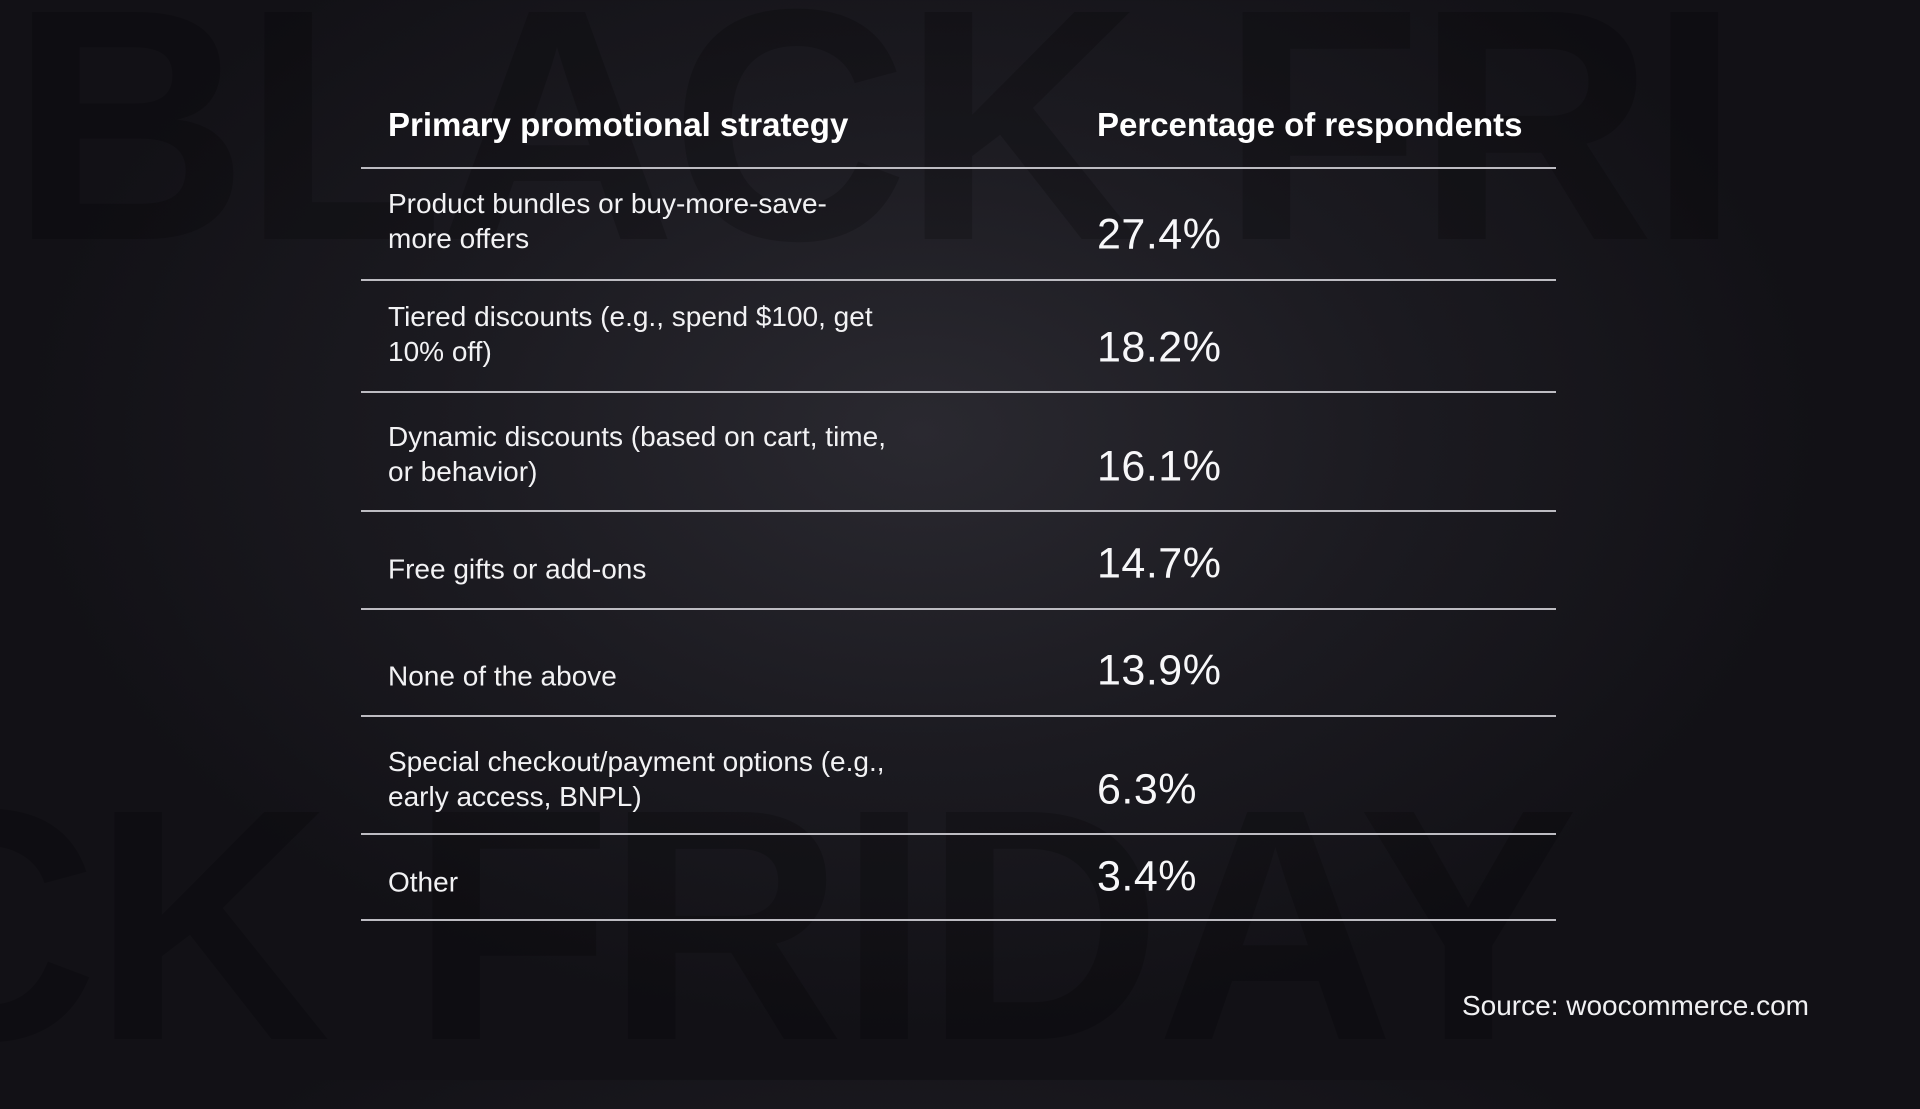 The image size is (1920, 1109). What do you see at coordinates (1147, 789) in the screenshot?
I see `percentage-cell: 6.3%` at bounding box center [1147, 789].